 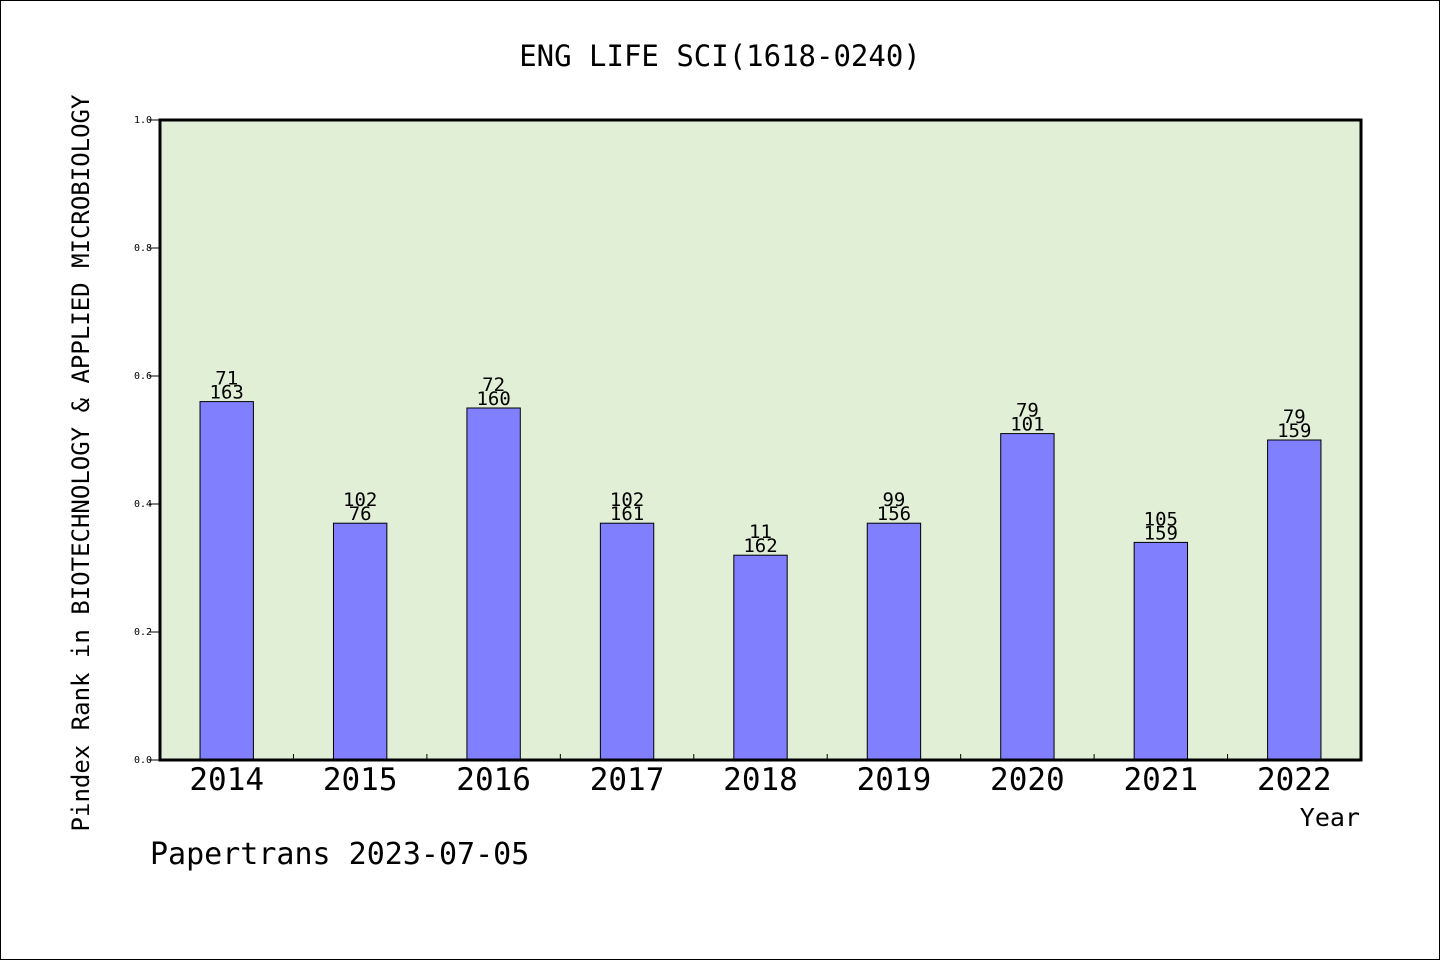 What do you see at coordinates (1027, 425) in the screenshot?
I see `bar-label-bottom-2020: 101` at bounding box center [1027, 425].